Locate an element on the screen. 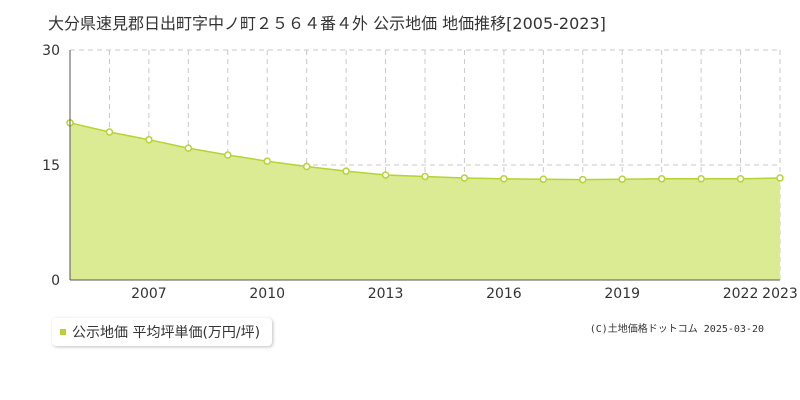 This screenshot has height=400, width=800. x-tick-label: 2022 is located at coordinates (741, 294).